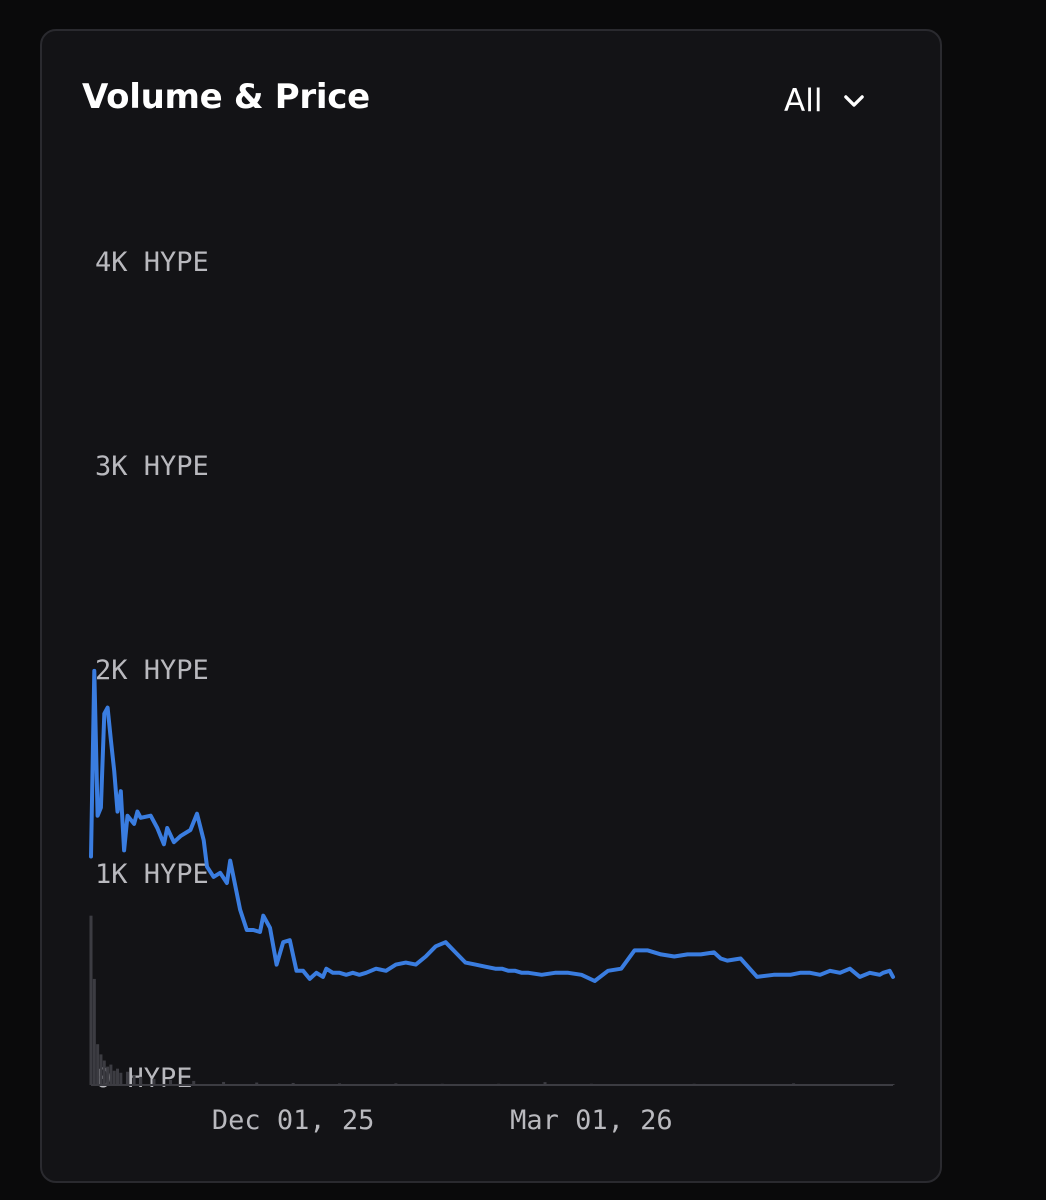 The image size is (1046, 1200). Describe the element at coordinates (826, 101) in the screenshot. I see `range-selector: All` at that location.